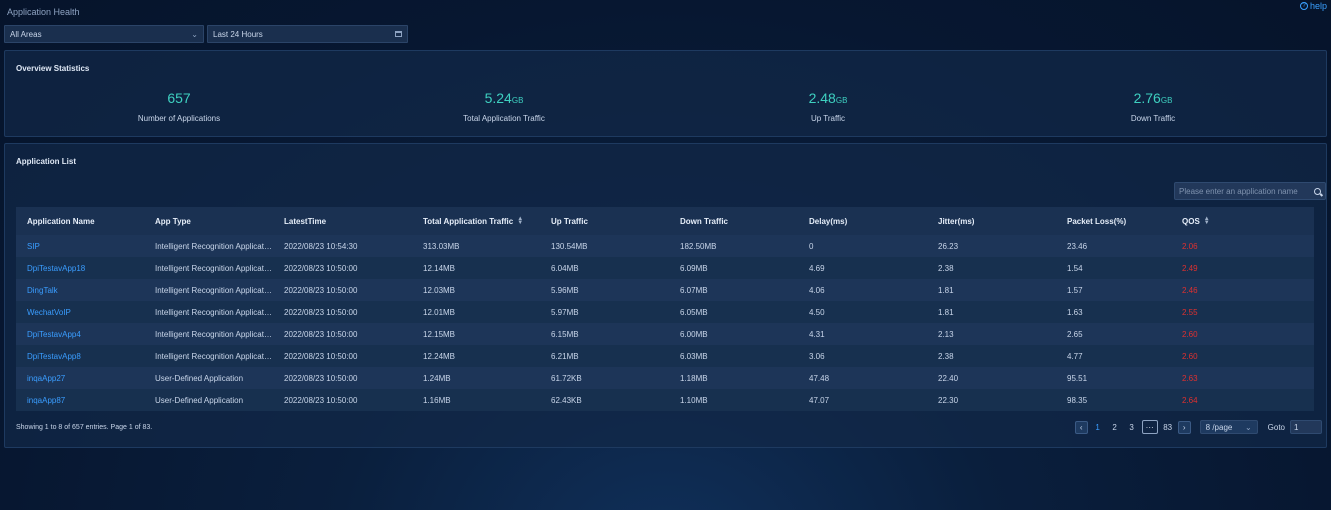  Describe the element at coordinates (1114, 427) in the screenshot. I see `page-number: 2` at that location.